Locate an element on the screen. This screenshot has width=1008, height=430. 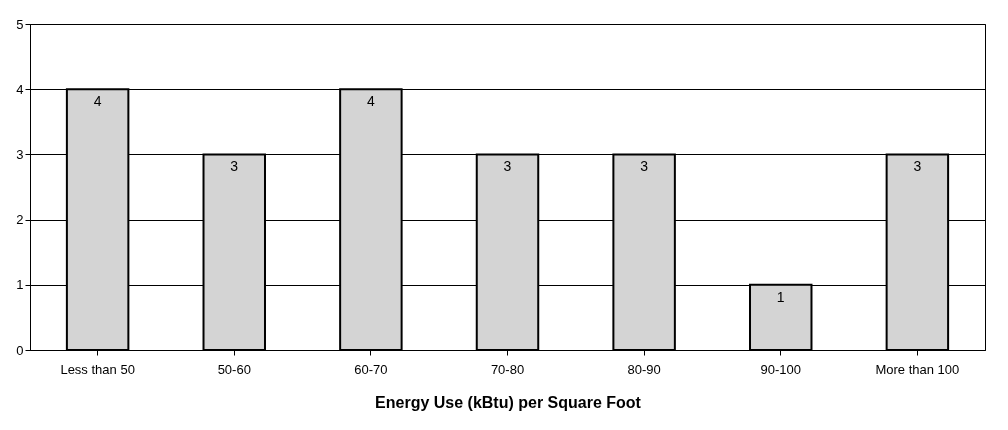
y-tick-label: 3 is located at coordinates (20, 154).